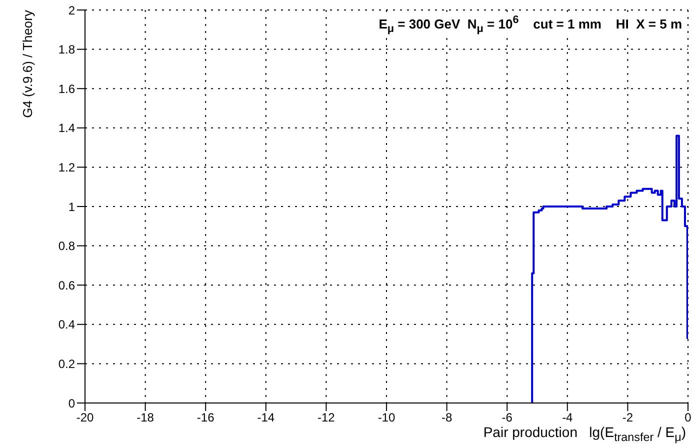 The width and height of the screenshot is (692, 447). What do you see at coordinates (67, 246) in the screenshot?
I see `y-tick-label: 0.8` at bounding box center [67, 246].